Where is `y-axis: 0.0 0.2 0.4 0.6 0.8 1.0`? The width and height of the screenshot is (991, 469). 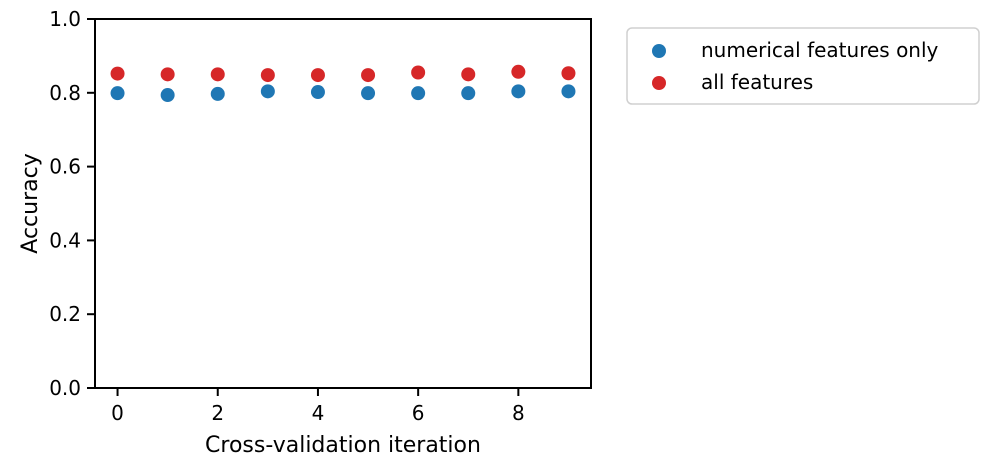 y-axis: 0.0 0.2 0.4 0.6 0.8 1.0 is located at coordinates (72, 203).